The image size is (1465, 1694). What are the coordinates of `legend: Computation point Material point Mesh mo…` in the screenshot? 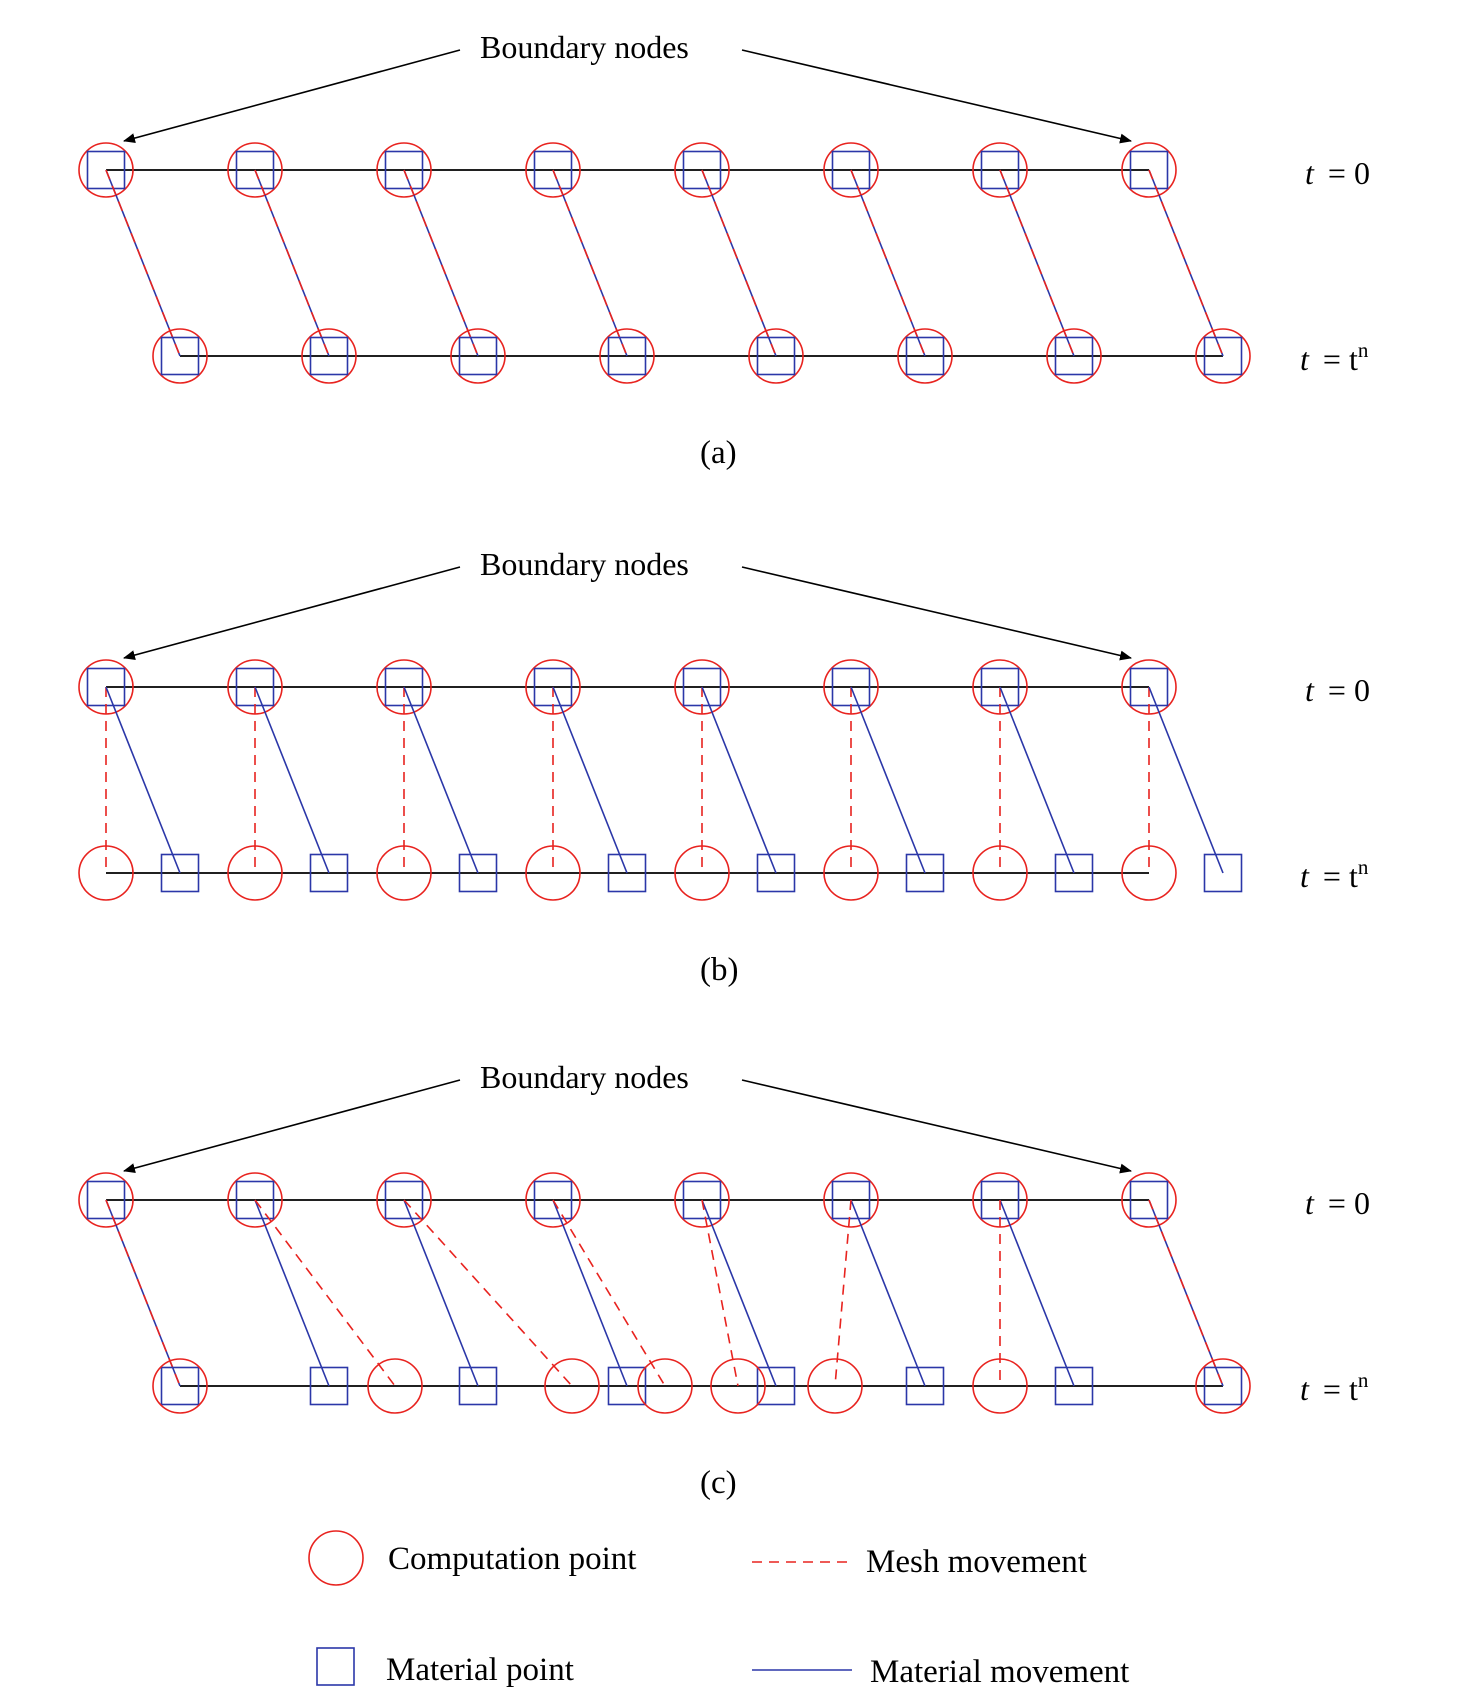 It's located at (718, 1610).